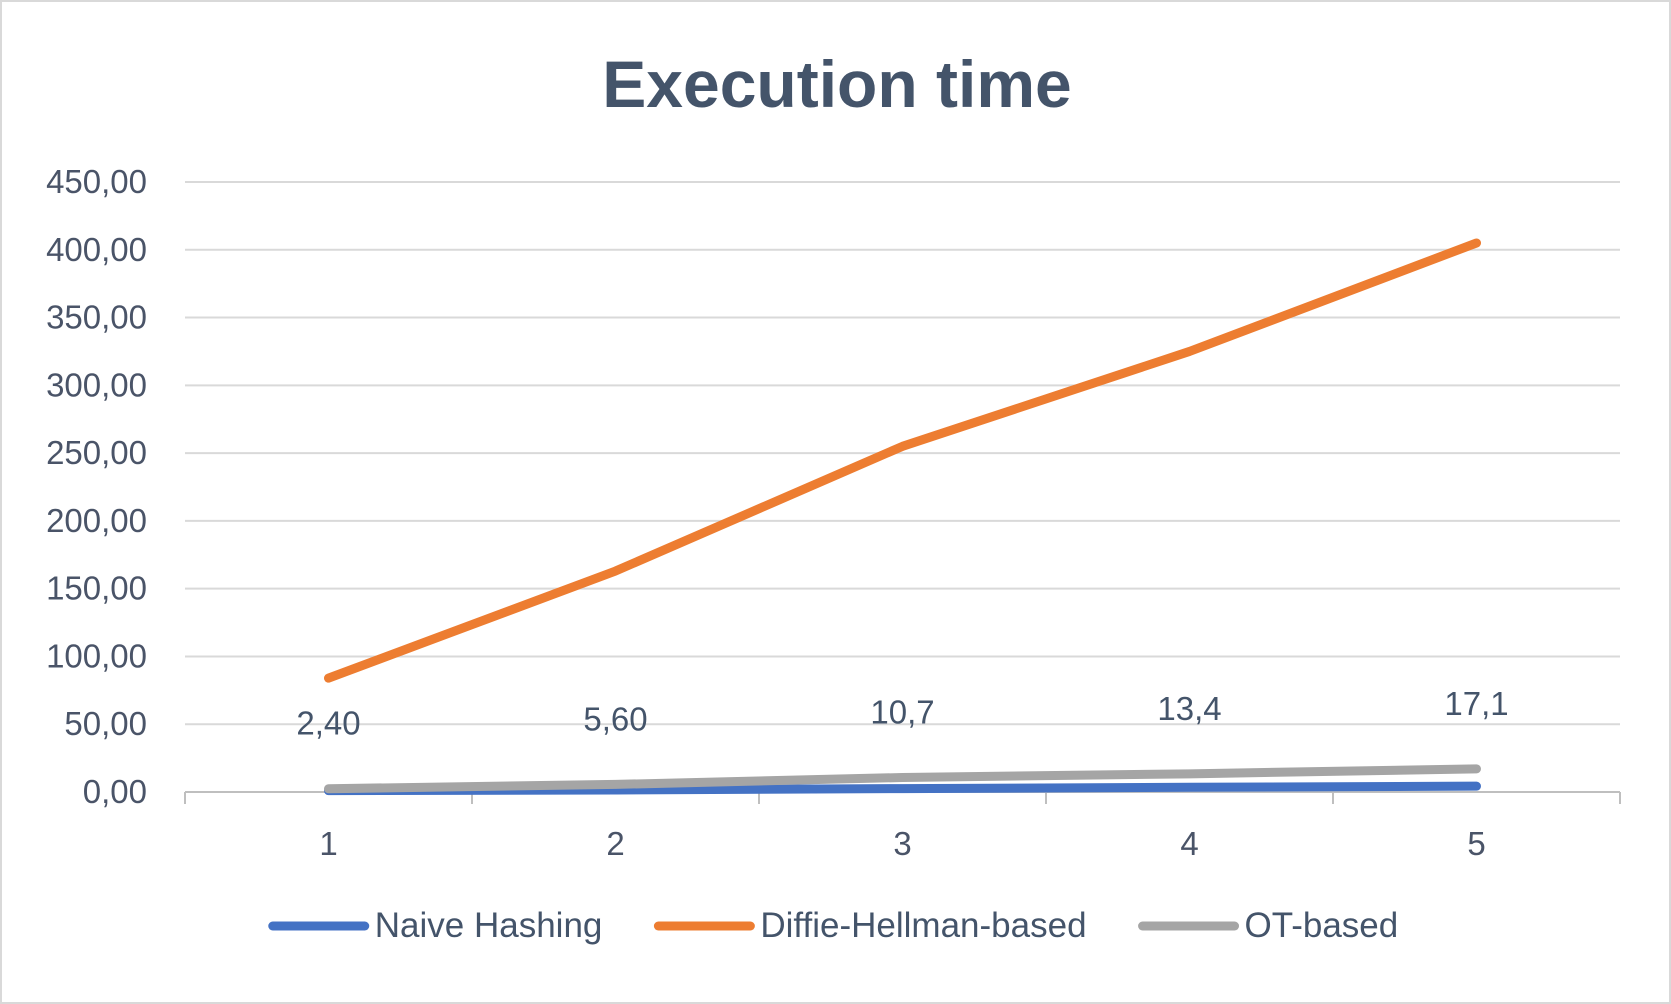 The height and width of the screenshot is (1004, 1671). I want to click on data-labels: 2,40 5,60 10,7 13,4 17,1, so click(902, 713).